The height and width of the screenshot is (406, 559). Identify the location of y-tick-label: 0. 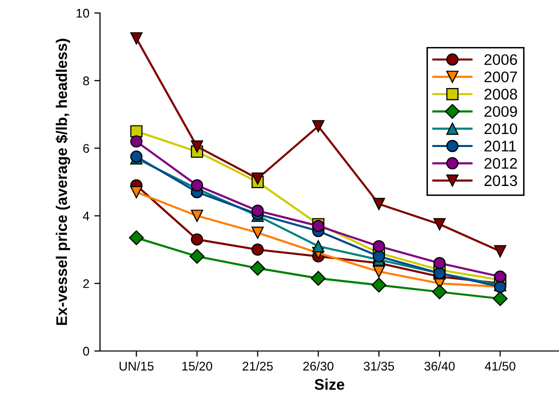
(86, 351).